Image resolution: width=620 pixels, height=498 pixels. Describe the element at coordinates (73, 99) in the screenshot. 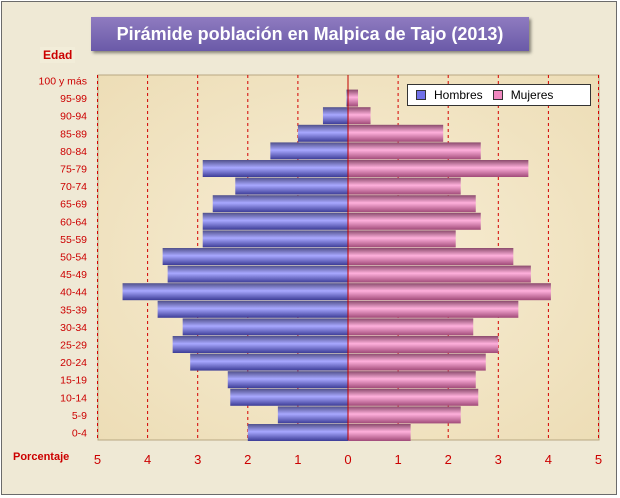

I see `y-tick-label: 95-99` at that location.